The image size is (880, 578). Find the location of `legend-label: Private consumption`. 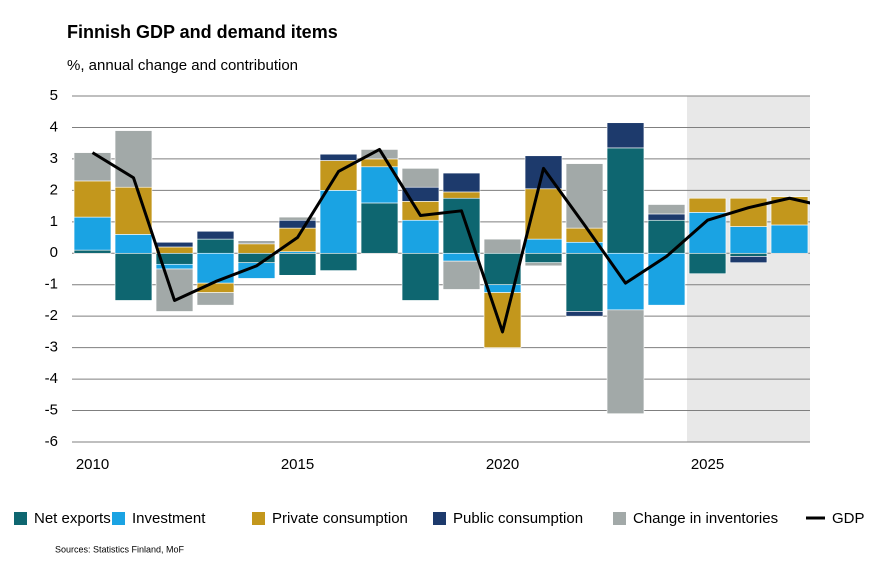

legend-label: Private consumption is located at coordinates (340, 518).